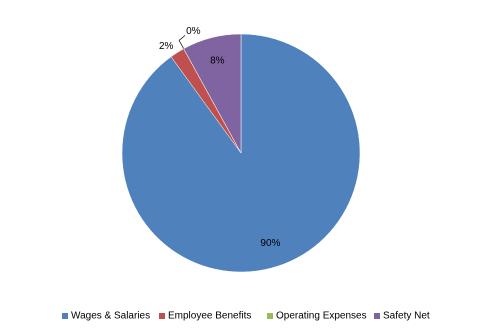 This screenshot has height=335, width=482. What do you see at coordinates (217, 60) in the screenshot?
I see `slice-label: 8%` at bounding box center [217, 60].